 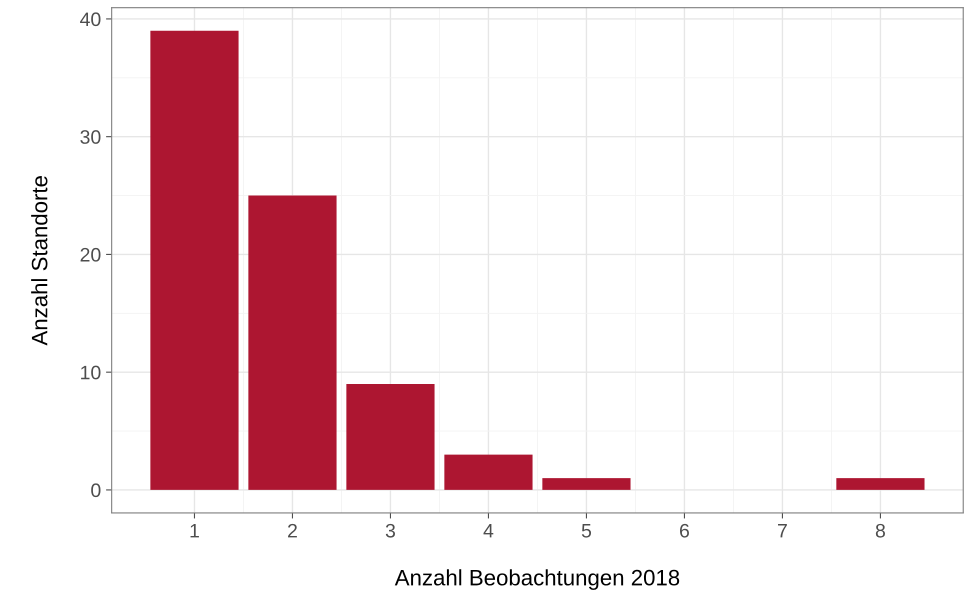 I want to click on y-tick-label: 0, so click(x=95, y=490).